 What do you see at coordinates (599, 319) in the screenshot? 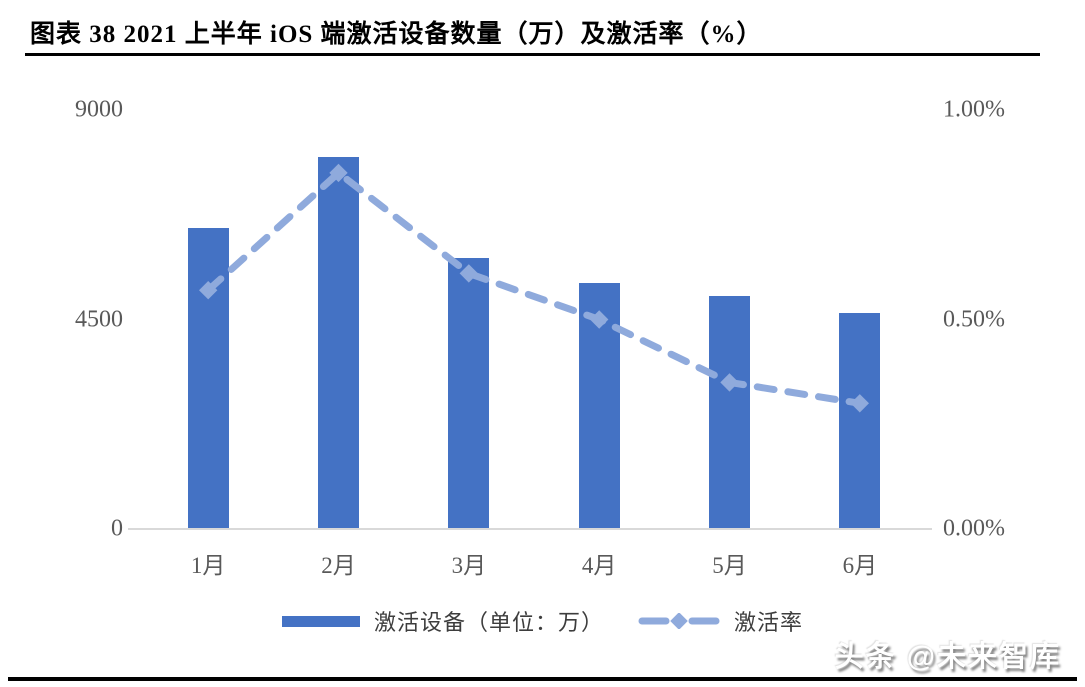
I see `line-marker-4月` at bounding box center [599, 319].